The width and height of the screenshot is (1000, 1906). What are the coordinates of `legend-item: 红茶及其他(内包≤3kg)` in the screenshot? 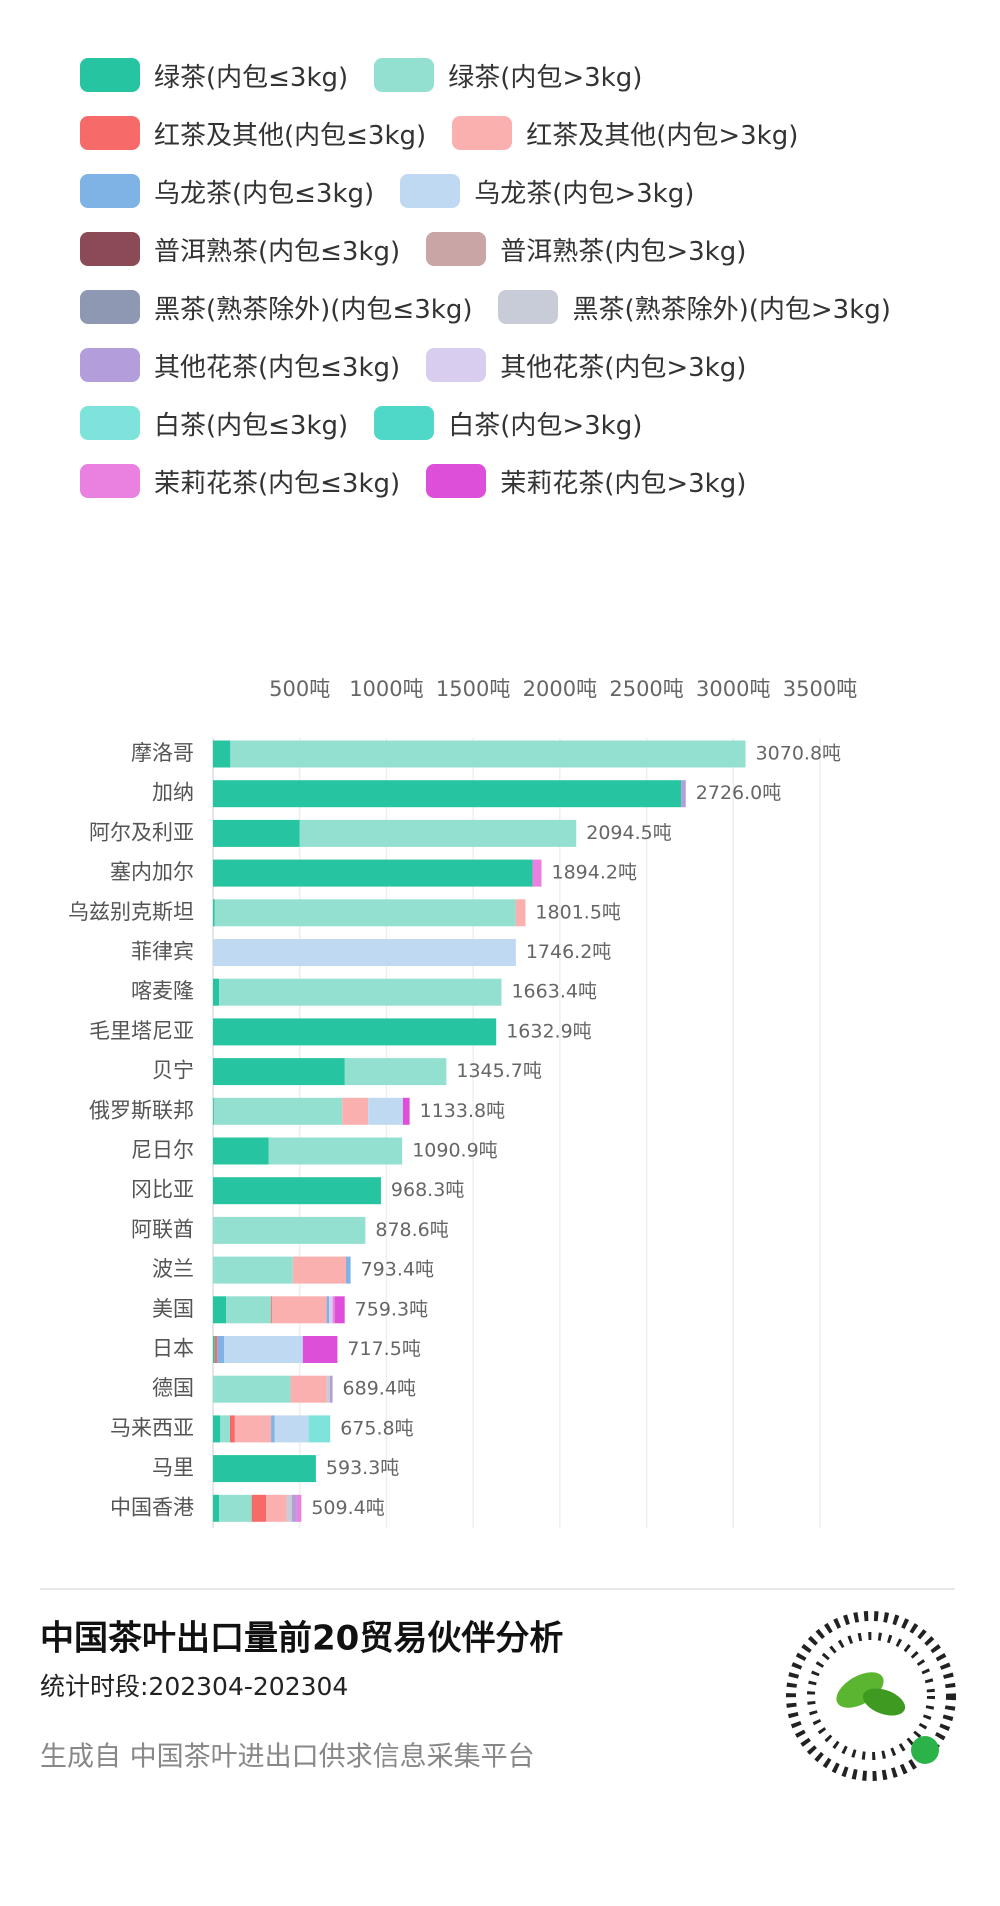 It's located at (253, 133).